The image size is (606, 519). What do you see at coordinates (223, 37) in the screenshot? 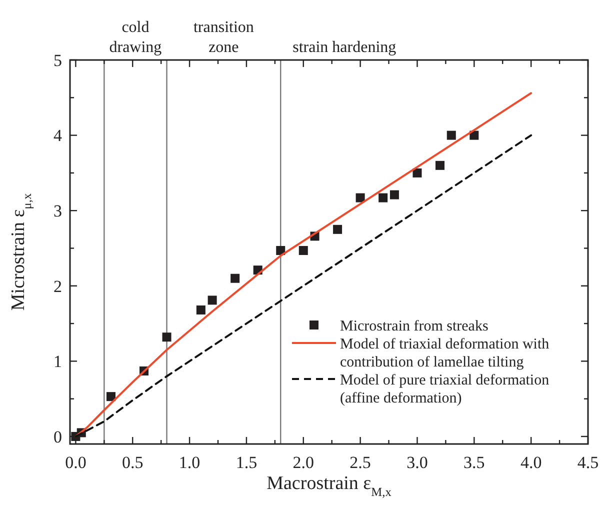
I see `ref-line-label: transition zone` at bounding box center [223, 37].